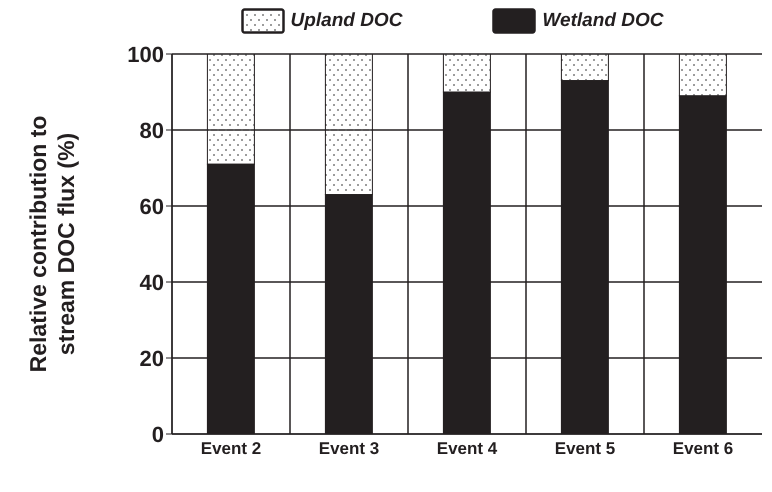 The width and height of the screenshot is (772, 492). What do you see at coordinates (152, 206) in the screenshot?
I see `y-tick-label: 60` at bounding box center [152, 206].